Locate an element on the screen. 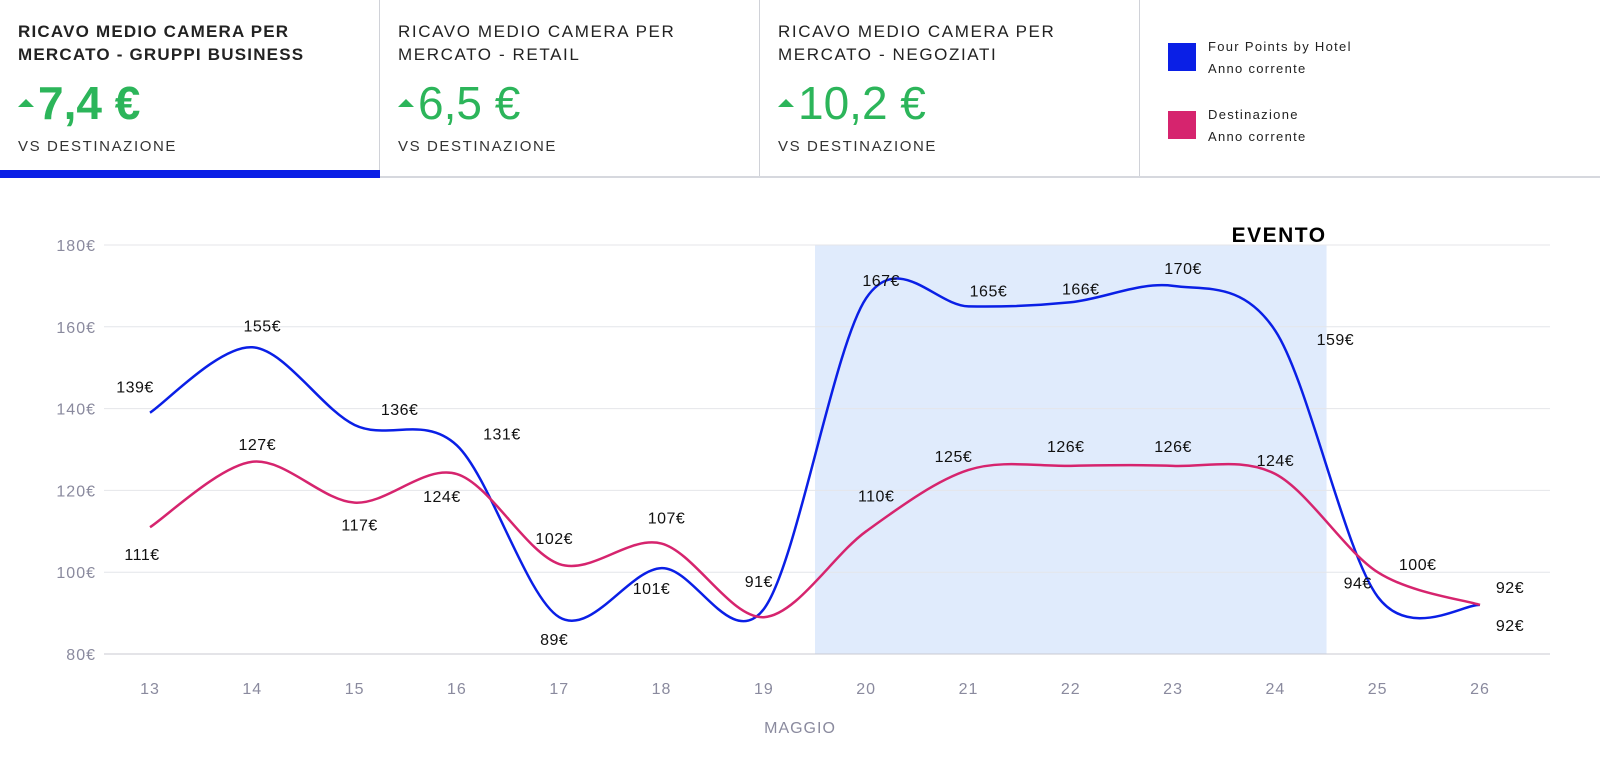  data-label: 111€ is located at coordinates (141, 555).